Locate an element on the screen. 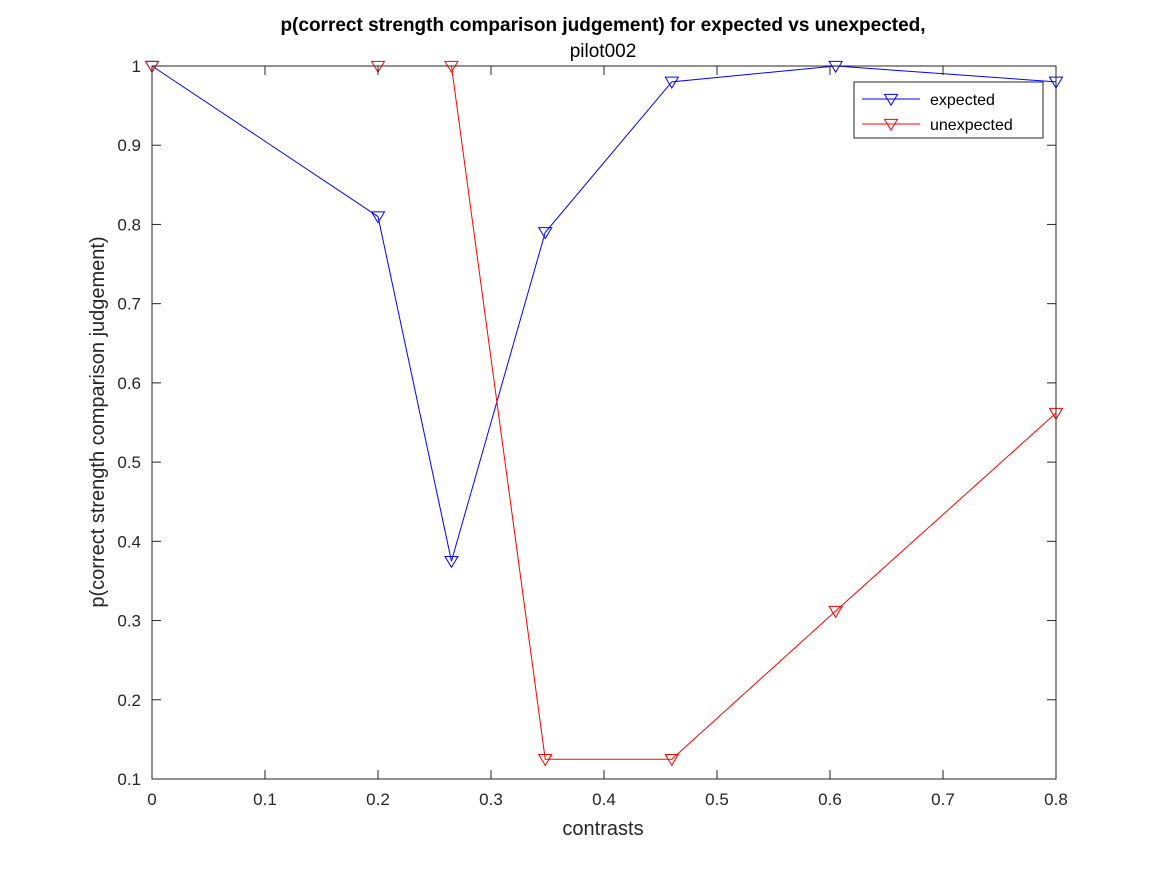 This screenshot has width=1167, height=875. y-tick-label: 1 is located at coordinates (136, 66).